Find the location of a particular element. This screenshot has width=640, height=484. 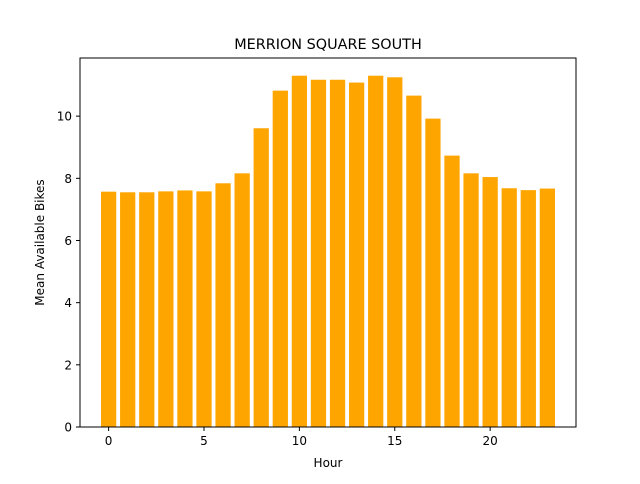

y-tick-label: 2 is located at coordinates (68, 365).